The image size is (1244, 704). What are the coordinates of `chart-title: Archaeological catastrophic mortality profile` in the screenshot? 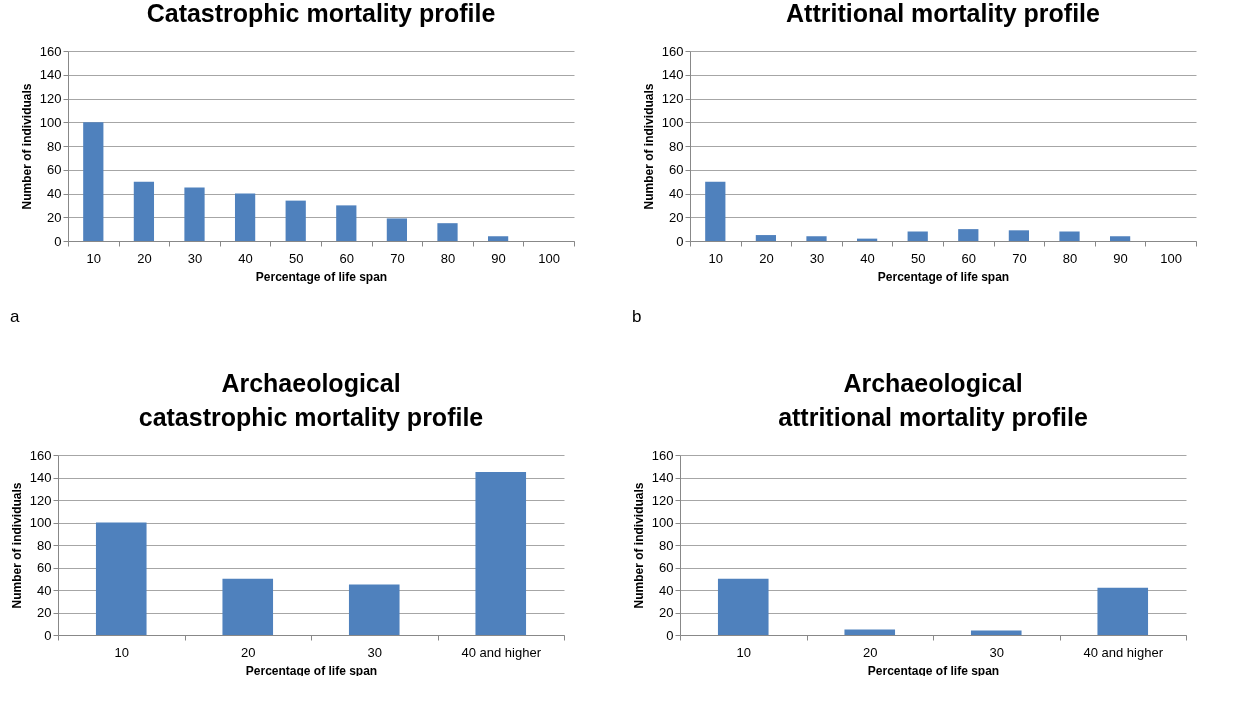 It's located at (311, 400).